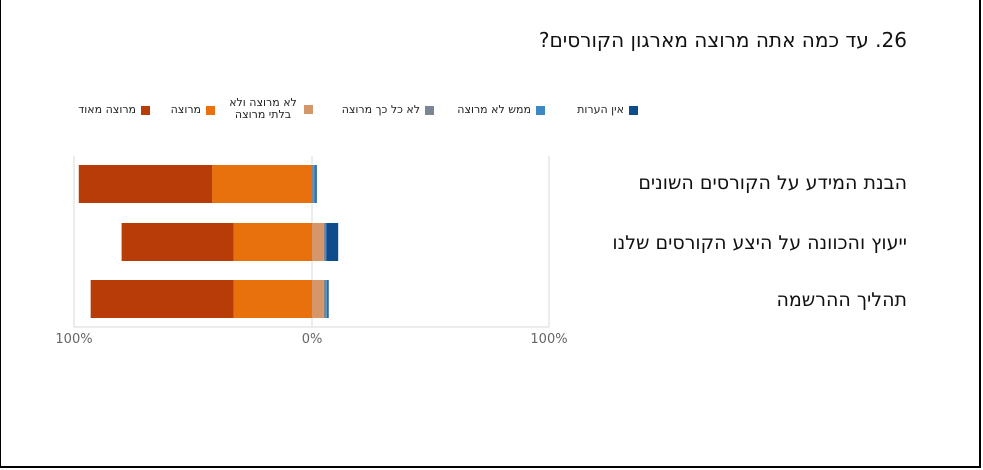 The height and width of the screenshot is (470, 983). I want to click on legend-item-satisfied: מרוצה, so click(193, 110).